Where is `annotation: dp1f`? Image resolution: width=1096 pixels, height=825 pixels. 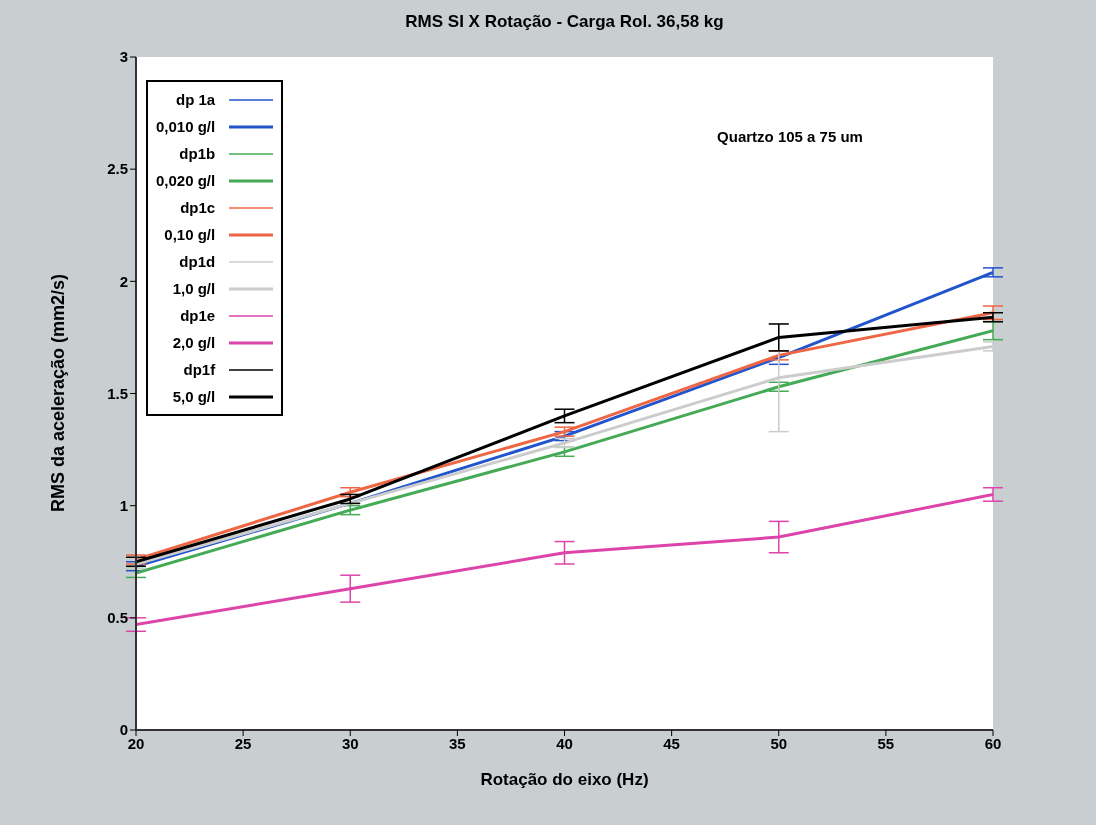
annotation: dp1f is located at coordinates (199, 369).